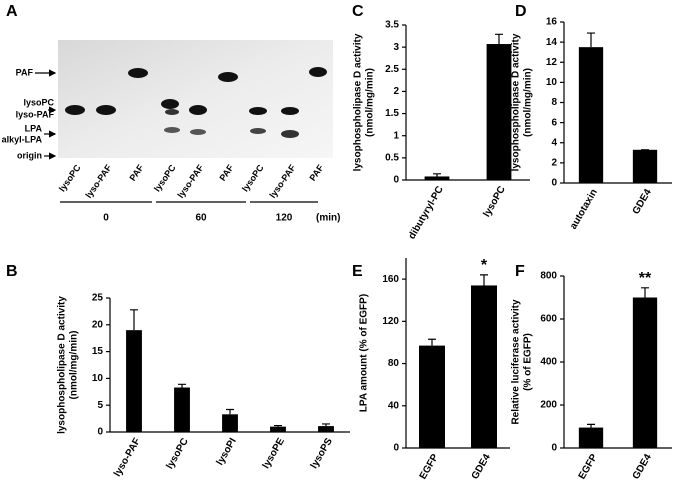 Image resolution: width=683 pixels, height=483 pixels. What do you see at coordinates (106, 218) in the screenshot?
I see `time-label: 0` at bounding box center [106, 218].